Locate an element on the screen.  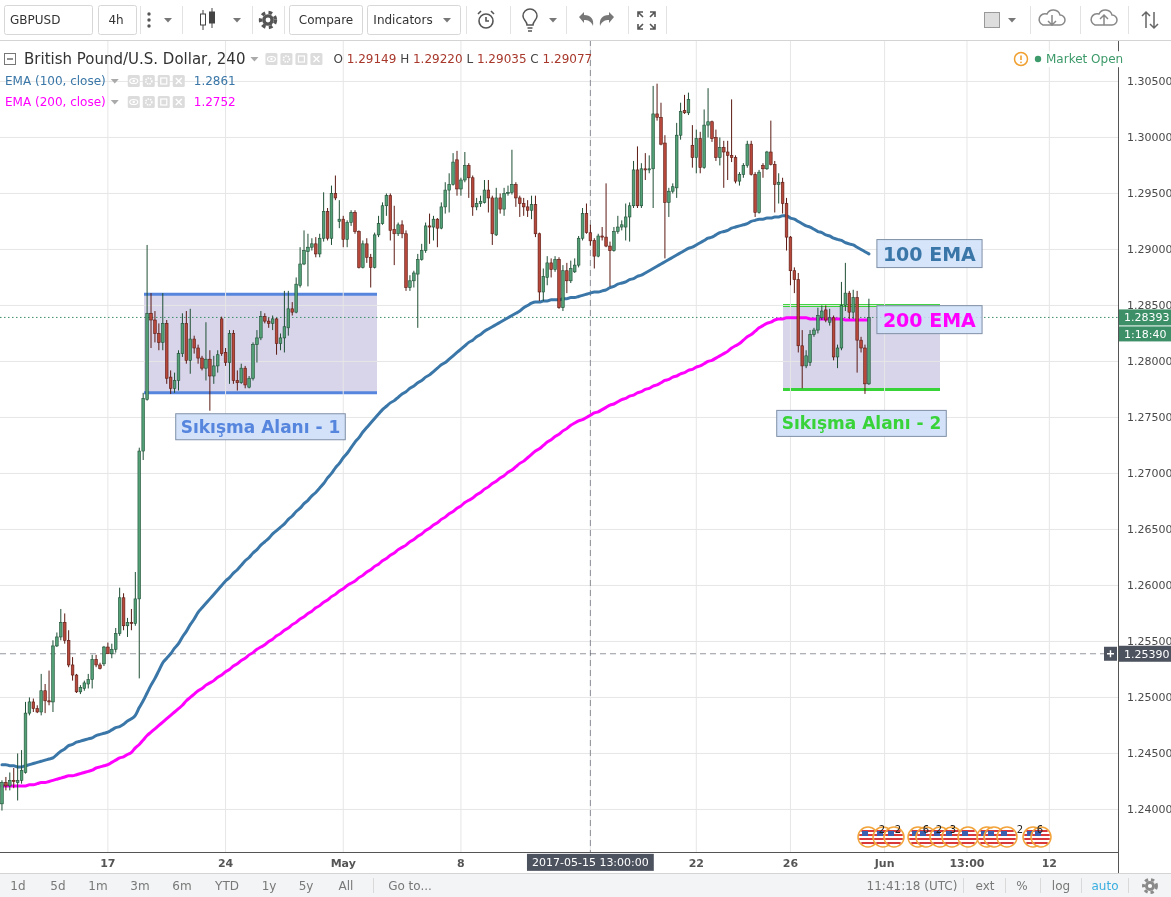
text: log is located at coordinates (1061, 886).